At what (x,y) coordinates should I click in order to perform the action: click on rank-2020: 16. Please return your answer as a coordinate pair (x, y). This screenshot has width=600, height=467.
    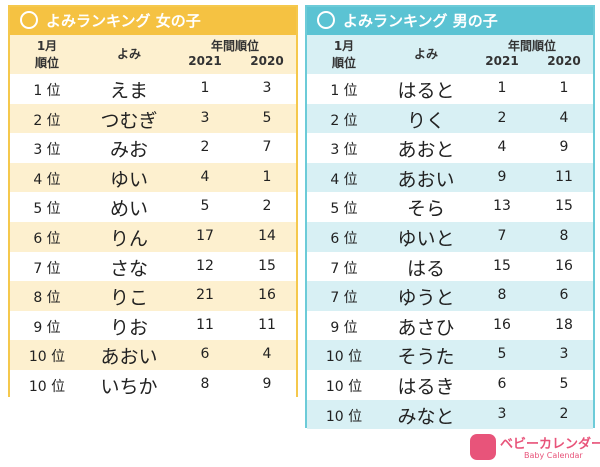
    Looking at the image, I should click on (267, 295).